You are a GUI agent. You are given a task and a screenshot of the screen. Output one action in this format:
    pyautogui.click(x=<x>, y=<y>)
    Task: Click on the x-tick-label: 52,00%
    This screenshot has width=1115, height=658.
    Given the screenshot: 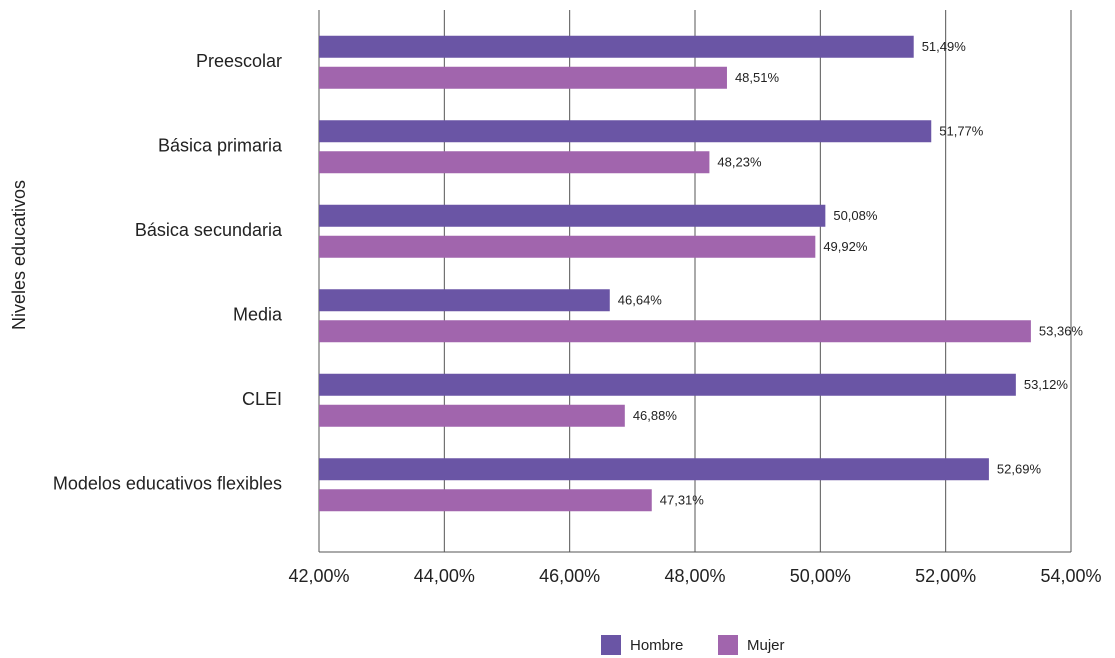 What is the action you would take?
    pyautogui.click(x=945, y=576)
    